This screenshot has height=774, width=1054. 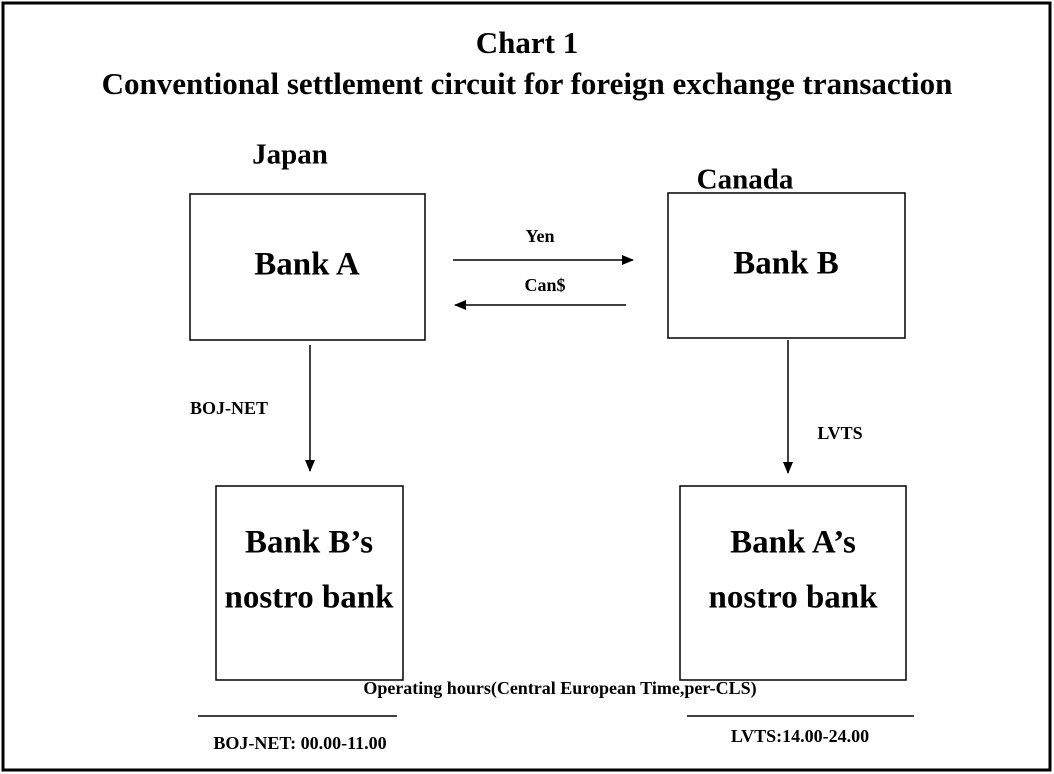 What do you see at coordinates (793, 543) in the screenshot?
I see `node-label: Bank A’s` at bounding box center [793, 543].